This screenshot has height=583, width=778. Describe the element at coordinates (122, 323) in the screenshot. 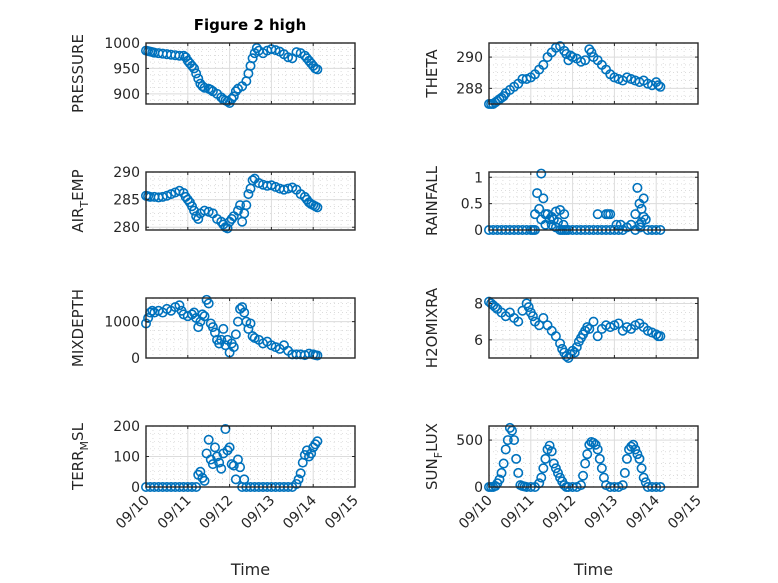

I see `y-tick-label: 1000` at that location.